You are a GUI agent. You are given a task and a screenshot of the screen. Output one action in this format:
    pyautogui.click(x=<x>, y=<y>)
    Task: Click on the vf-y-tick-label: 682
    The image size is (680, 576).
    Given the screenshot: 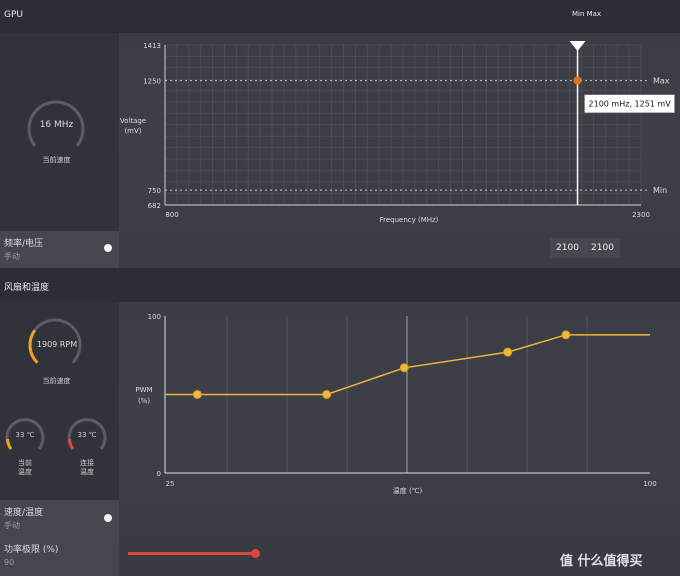 What is the action you would take?
    pyautogui.click(x=154, y=206)
    